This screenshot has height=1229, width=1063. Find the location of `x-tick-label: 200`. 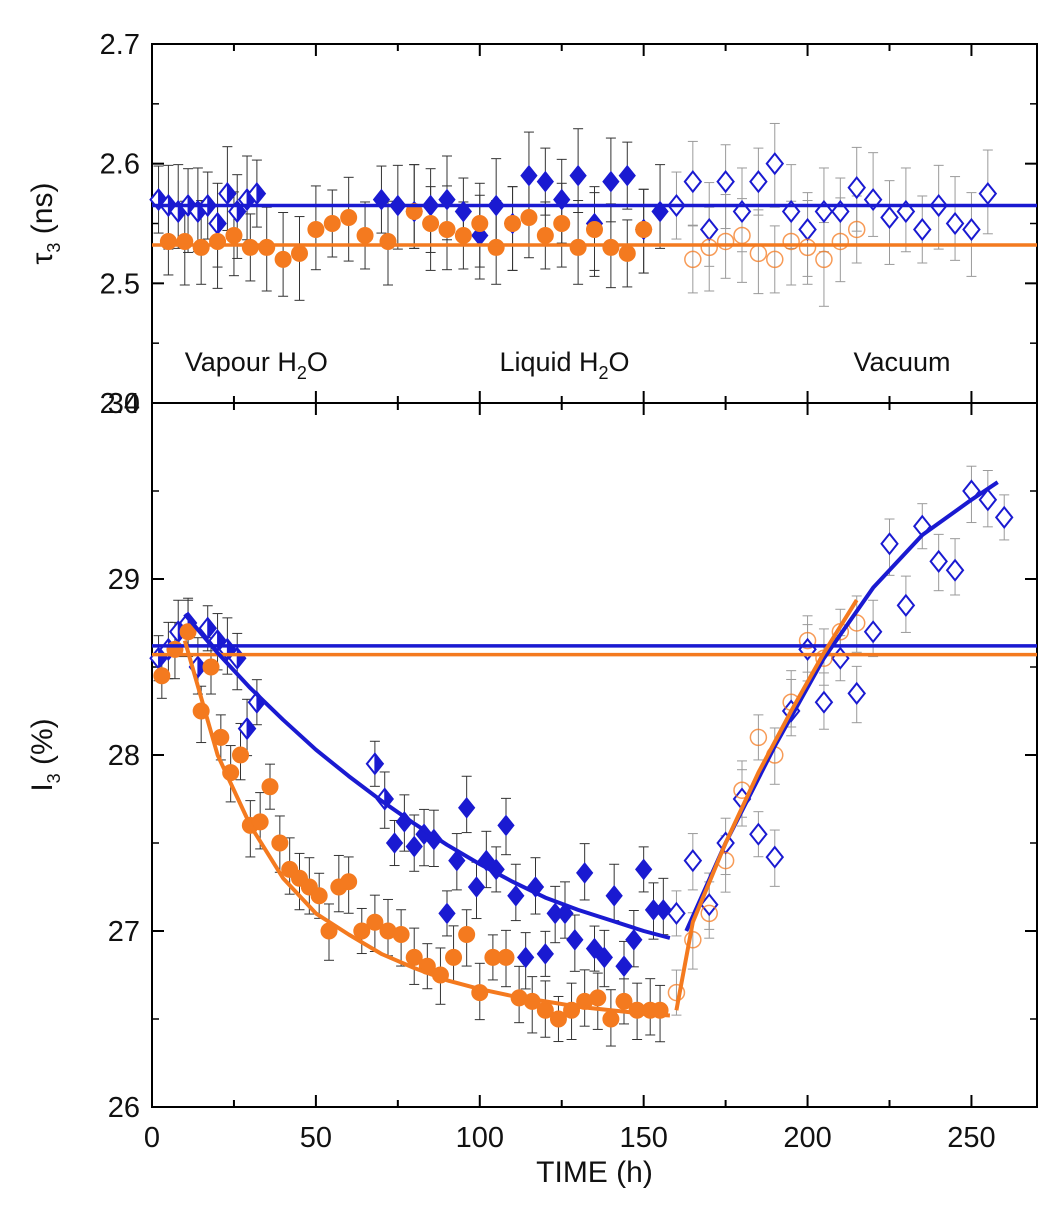

x-tick-label: 200 is located at coordinates (807, 1138).